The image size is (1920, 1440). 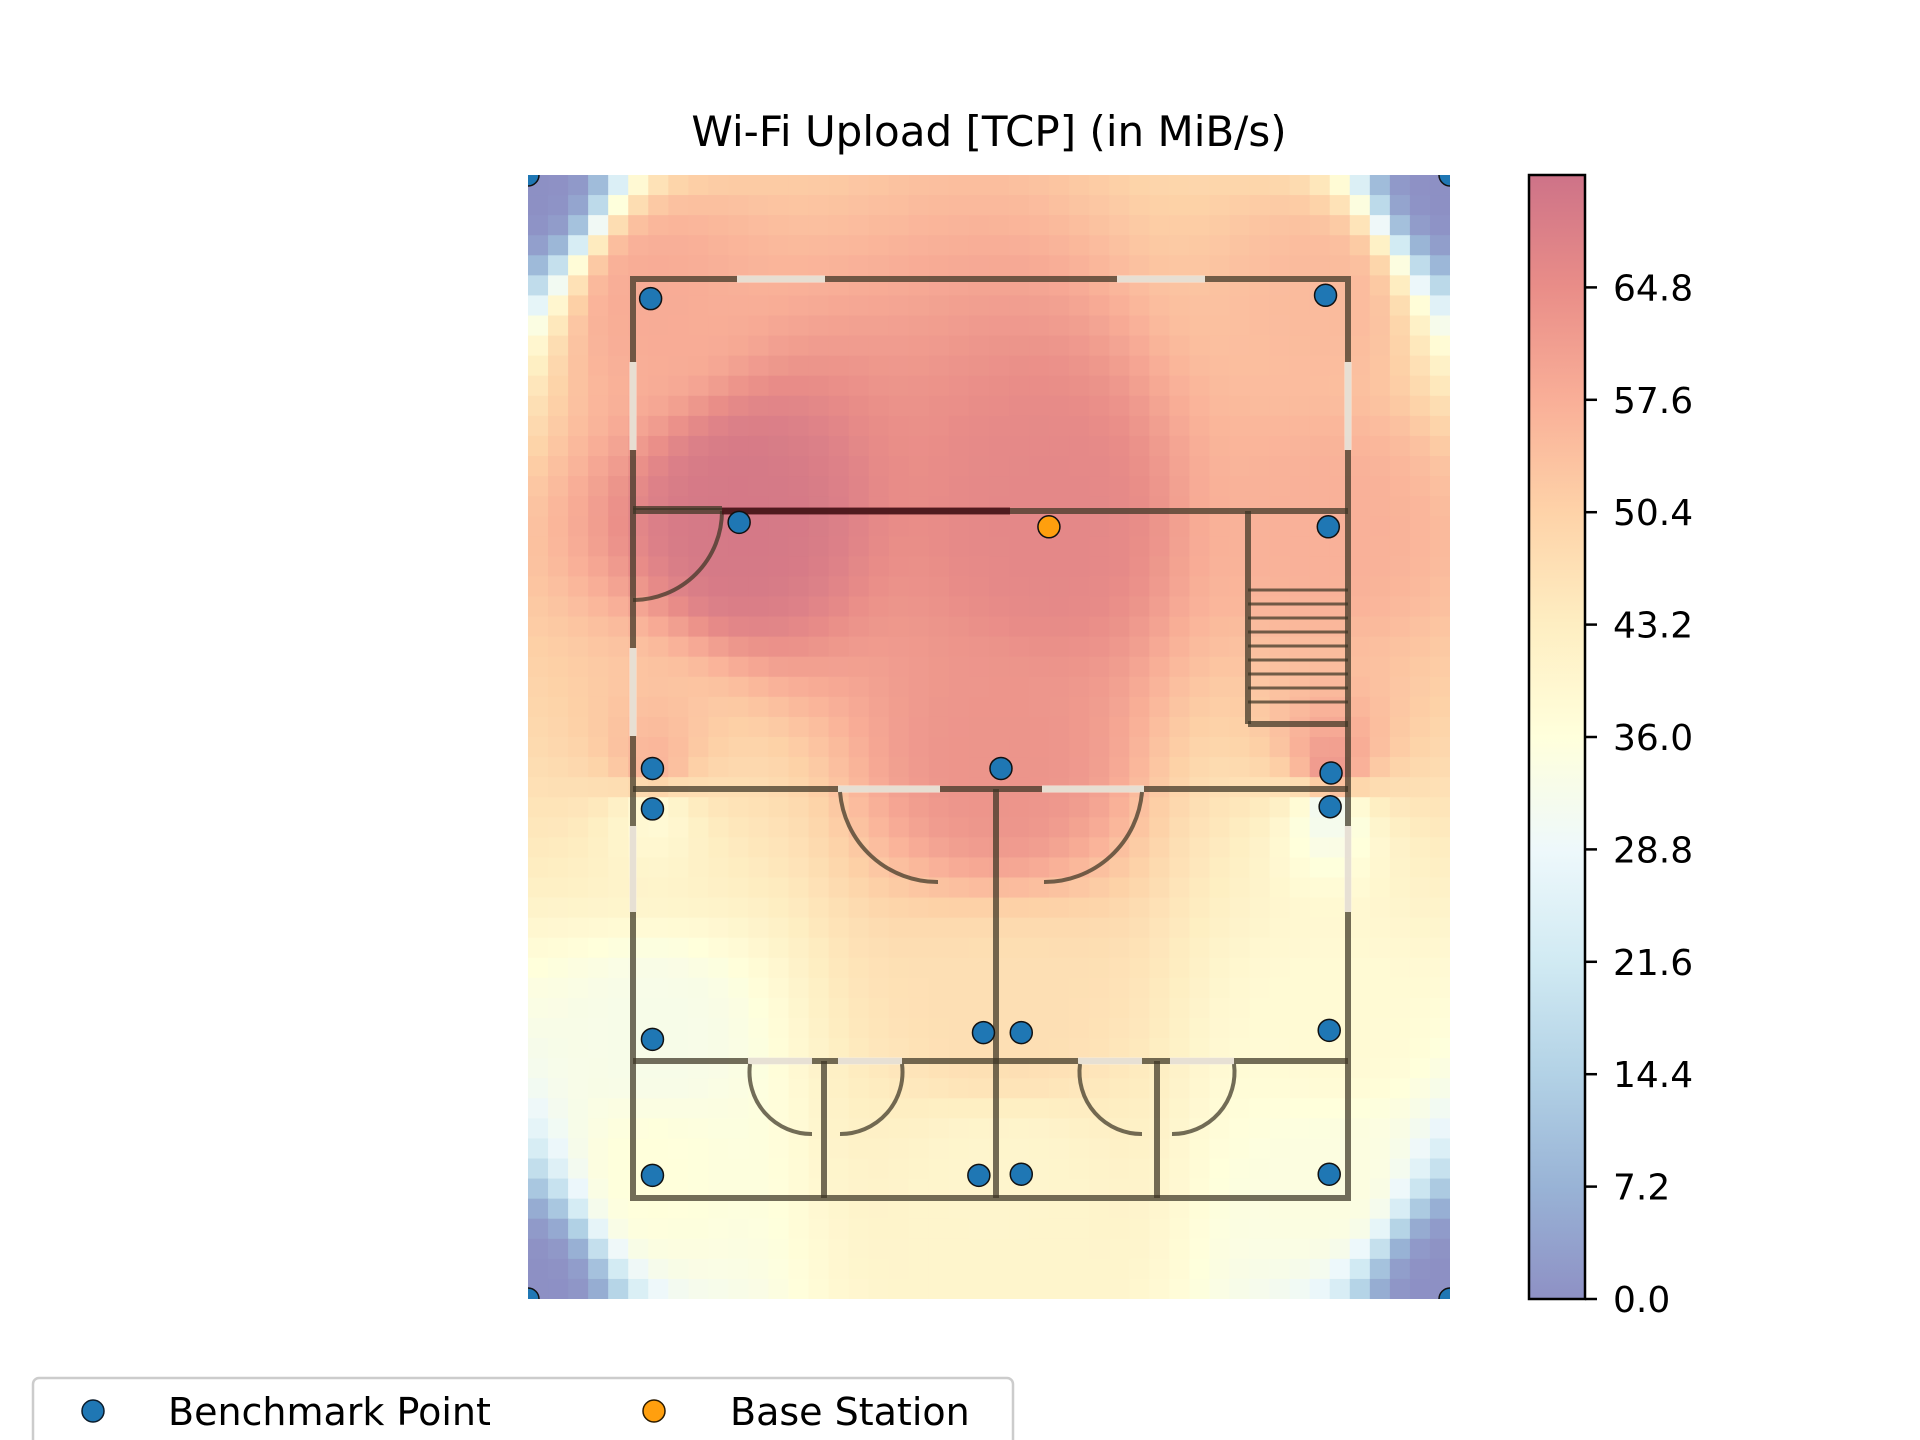 What do you see at coordinates (1021, 1032) in the screenshot?
I see `benchmark-point-marker` at bounding box center [1021, 1032].